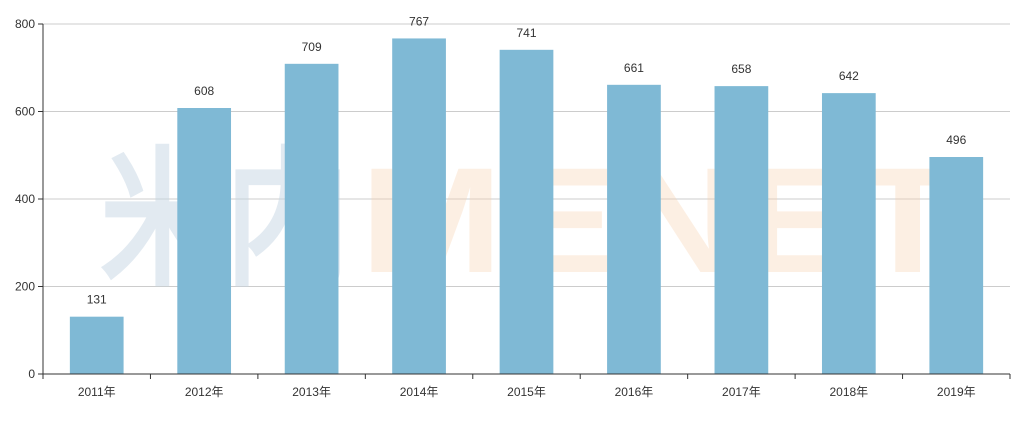 This screenshot has width=1030, height=423. What do you see at coordinates (25, 199) in the screenshot?
I see `y-tick-label: 400` at bounding box center [25, 199].